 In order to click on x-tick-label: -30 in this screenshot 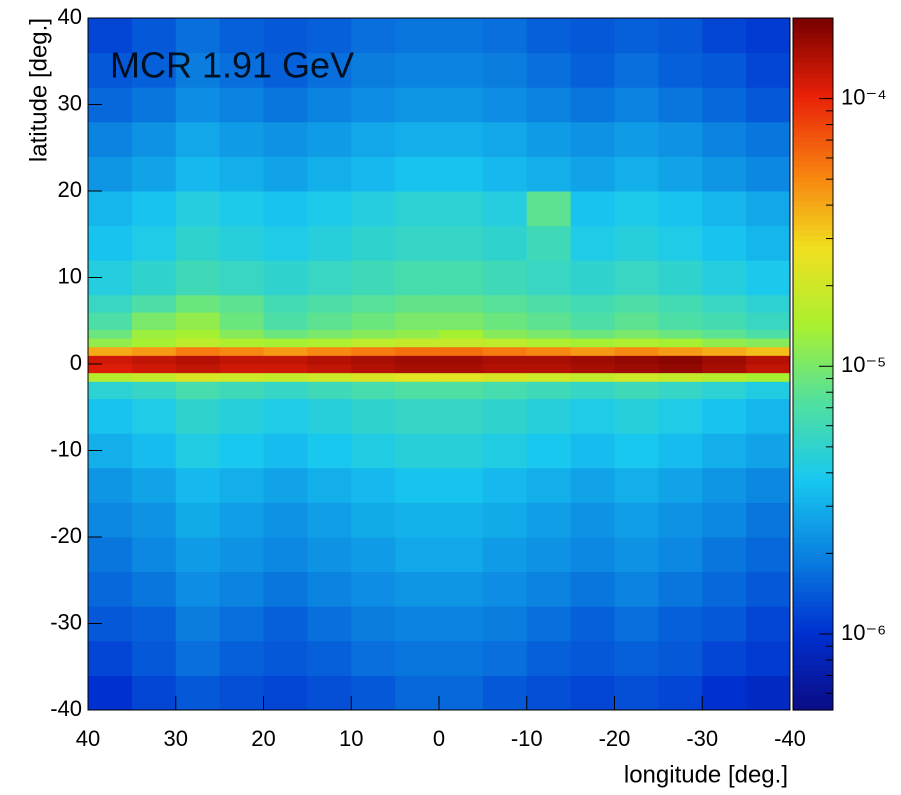, I will do `click(702, 738)`.